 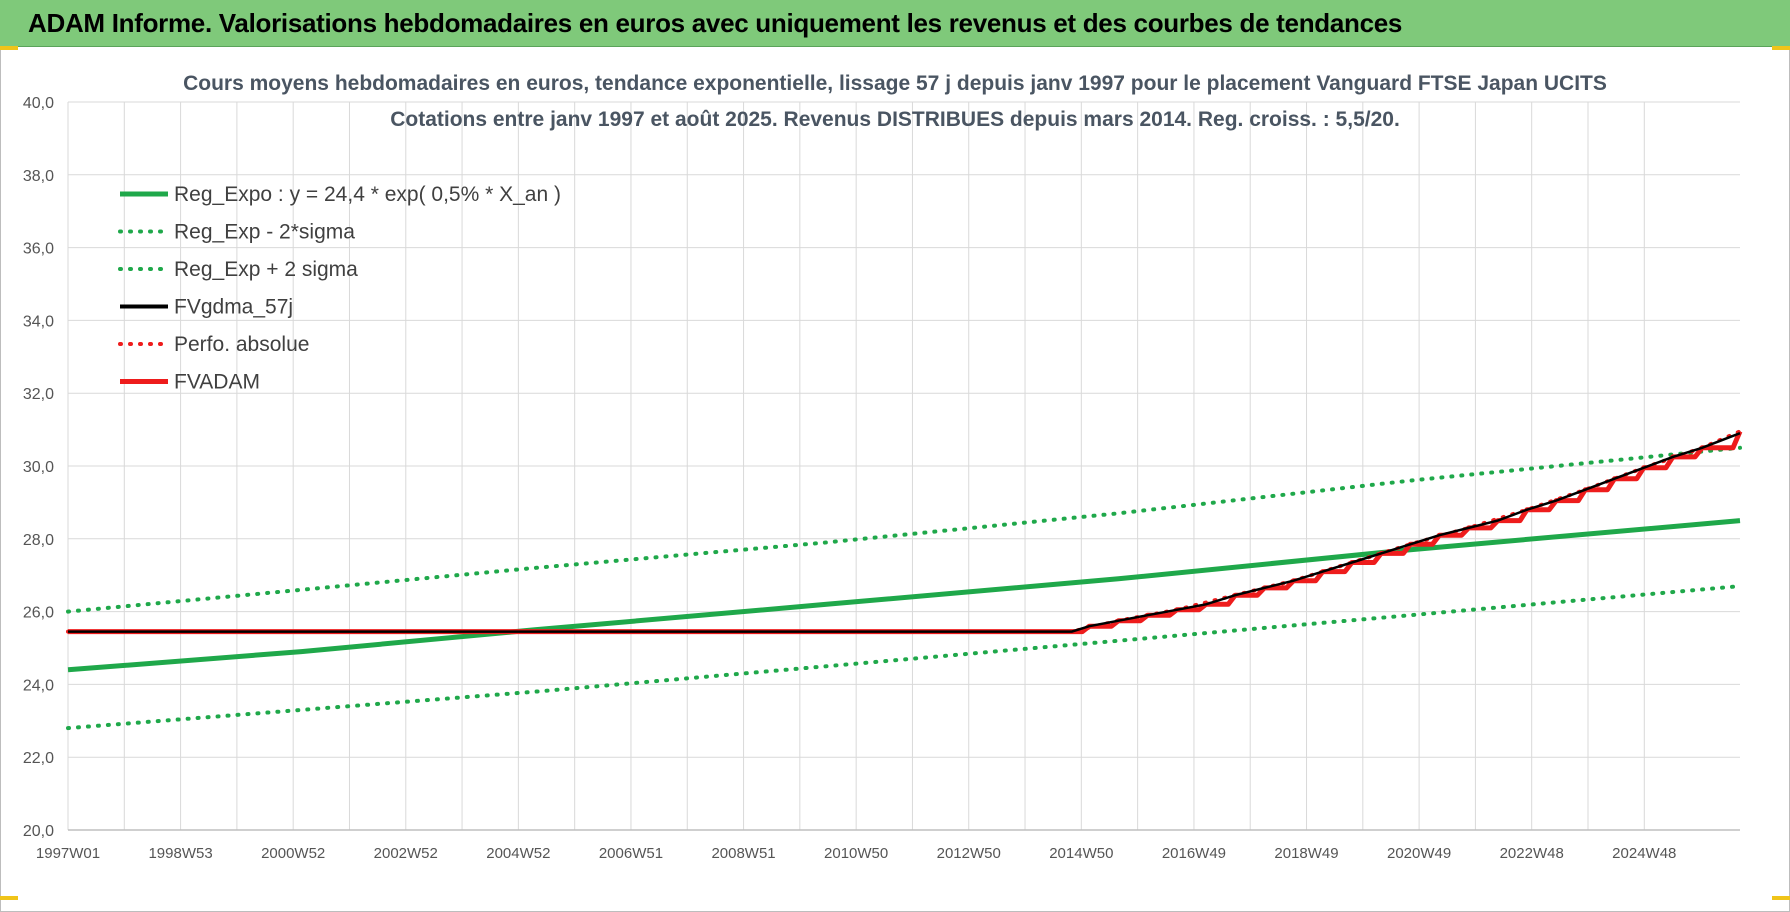 What do you see at coordinates (518, 853) in the screenshot?
I see `x-tick-label: 2004W52` at bounding box center [518, 853].